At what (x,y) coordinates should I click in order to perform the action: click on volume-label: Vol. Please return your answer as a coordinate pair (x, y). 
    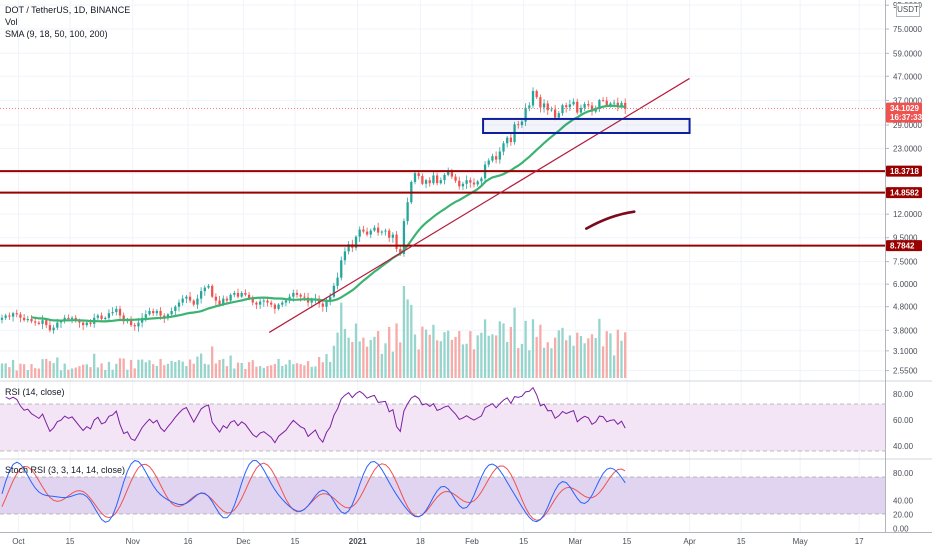
    Looking at the image, I should click on (11, 22).